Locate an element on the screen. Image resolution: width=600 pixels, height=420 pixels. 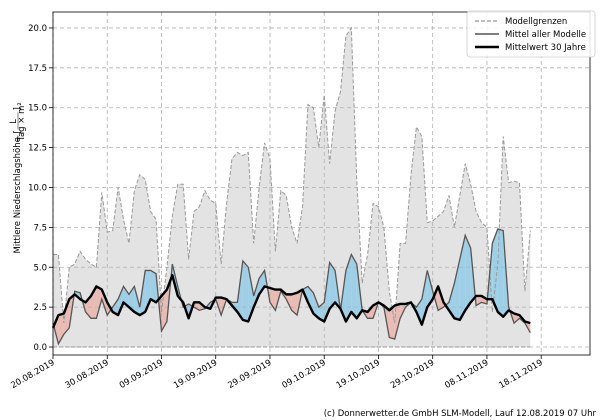
legend-box is located at coordinates (531, 34).